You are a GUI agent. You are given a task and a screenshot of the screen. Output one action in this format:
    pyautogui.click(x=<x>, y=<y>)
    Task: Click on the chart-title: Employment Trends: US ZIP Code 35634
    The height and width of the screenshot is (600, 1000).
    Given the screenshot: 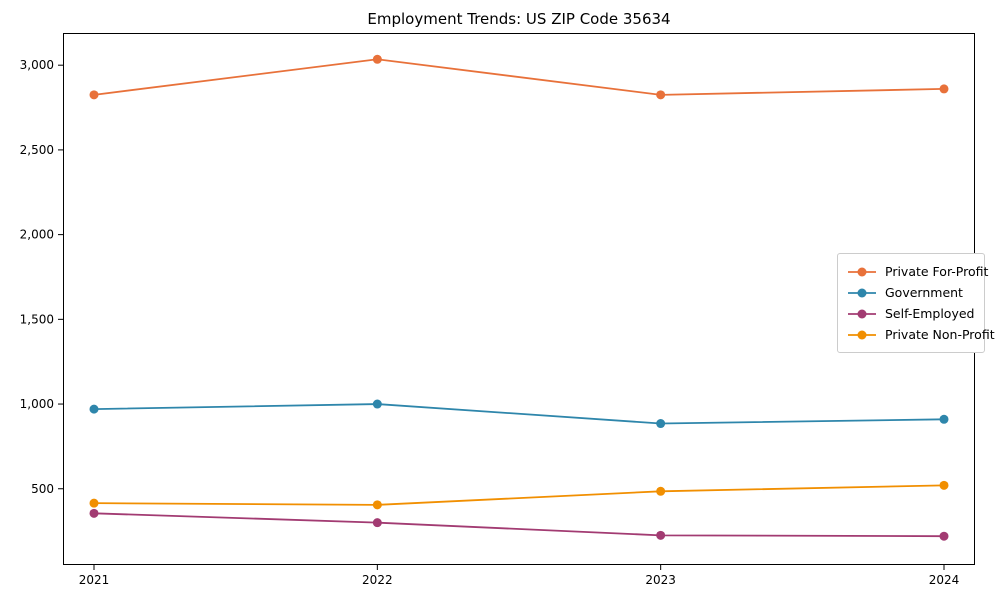 What is the action you would take?
    pyautogui.click(x=519, y=19)
    